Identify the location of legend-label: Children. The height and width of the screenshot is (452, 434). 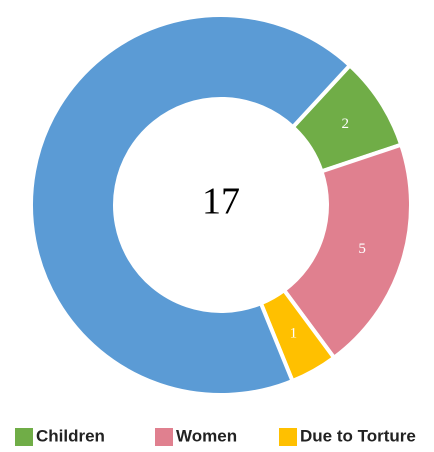
(70, 435).